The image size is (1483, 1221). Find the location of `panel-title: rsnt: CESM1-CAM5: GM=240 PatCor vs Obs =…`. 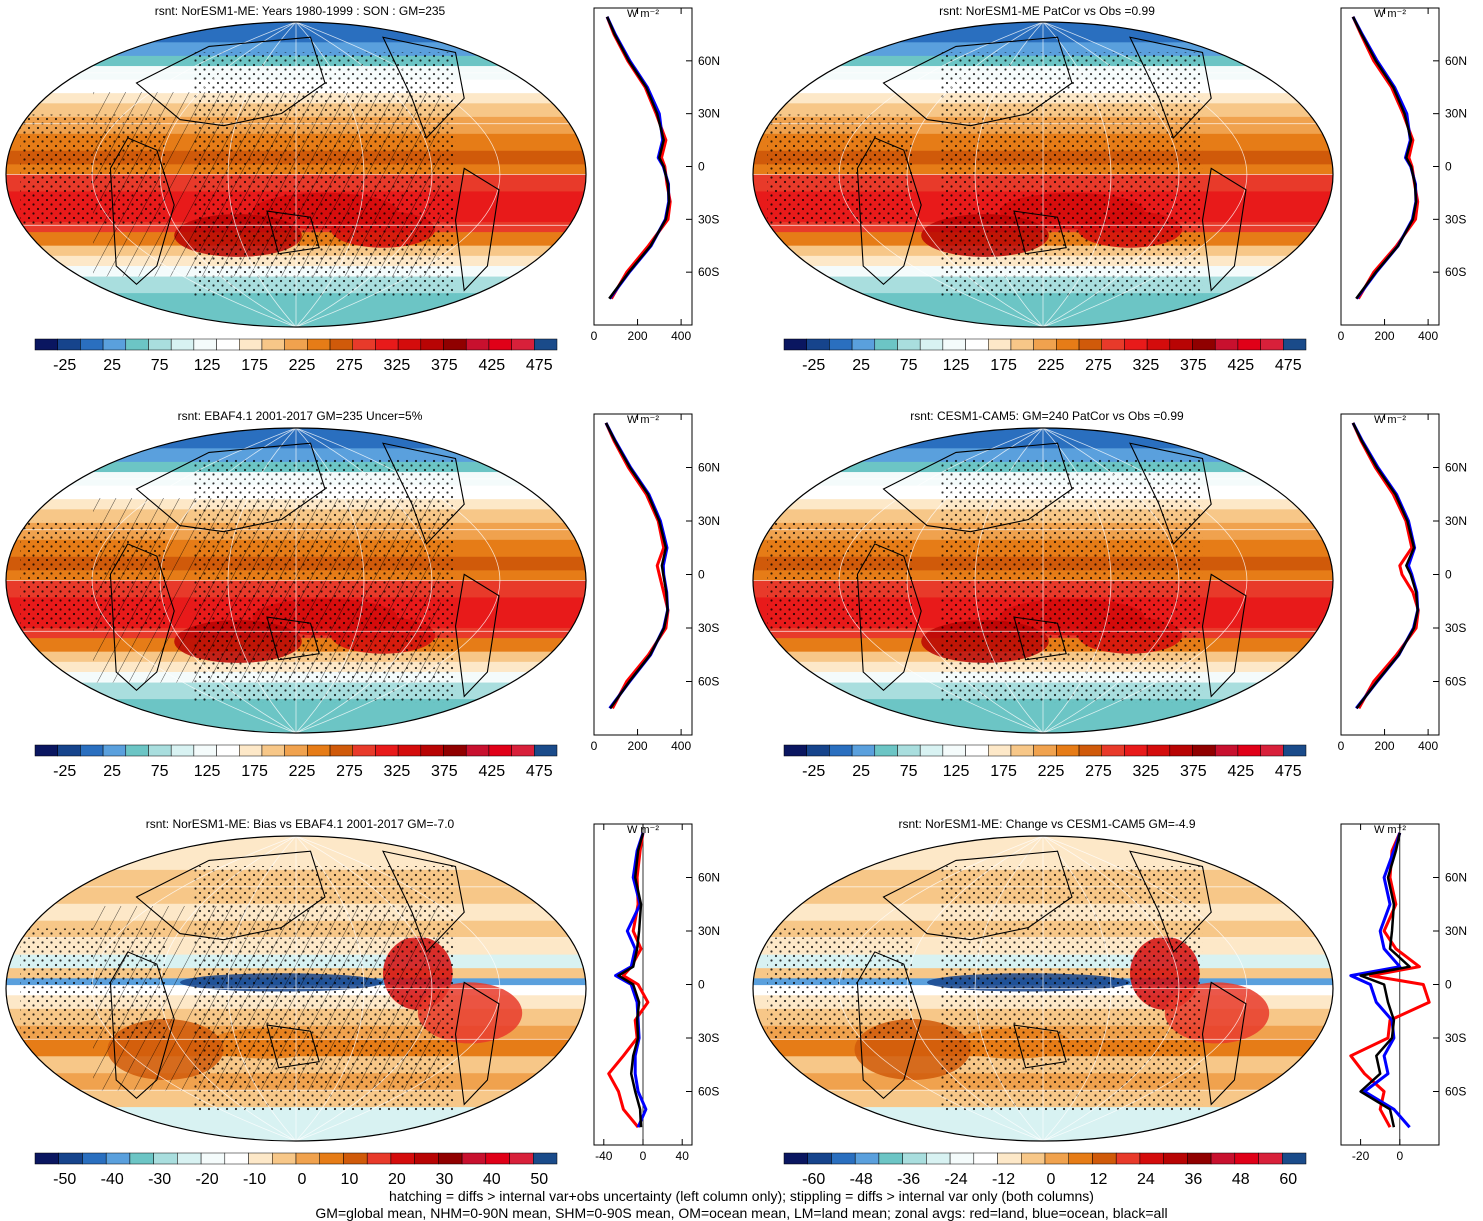

panel-title: rsnt: CESM1-CAM5: GM=240 PatCor vs Obs =… is located at coordinates (1047, 416).